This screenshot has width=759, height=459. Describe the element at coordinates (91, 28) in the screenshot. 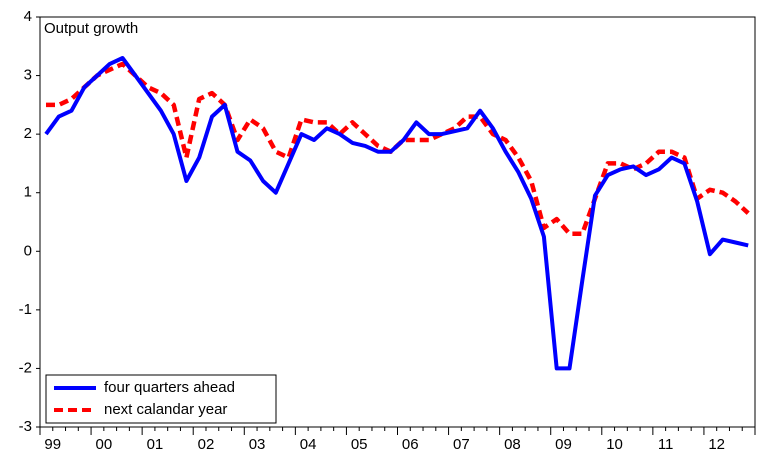

I see `chart-title: Output growth` at that location.